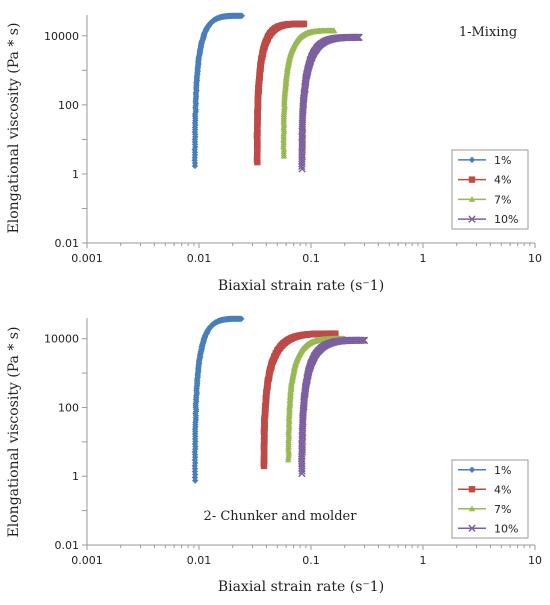  I want to click on series-7pct, so click(309, 93).